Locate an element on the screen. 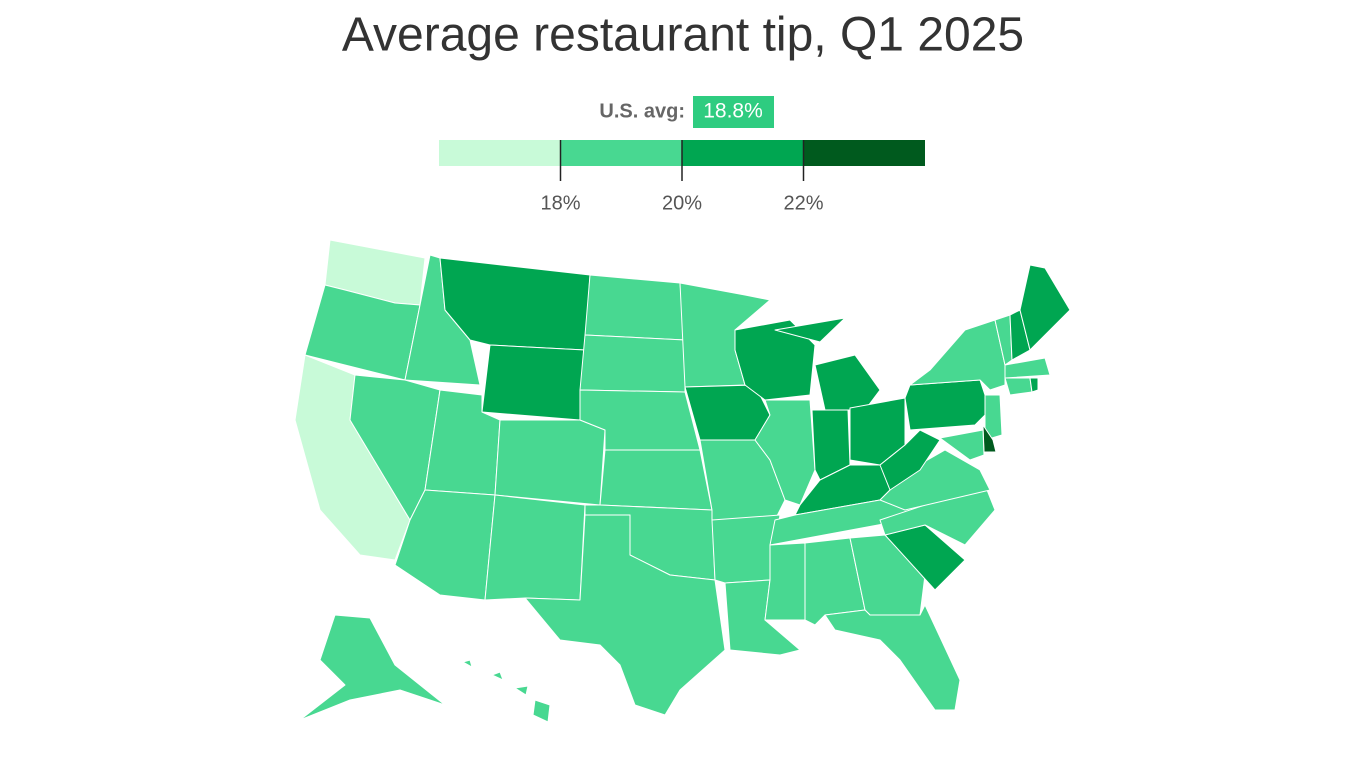  average-value: 18.8% is located at coordinates (733, 111).